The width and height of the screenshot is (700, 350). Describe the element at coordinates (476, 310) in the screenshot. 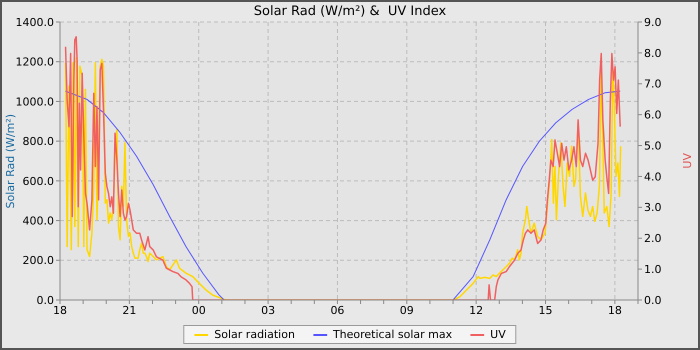

I see `x-tick-label: 12` at that location.